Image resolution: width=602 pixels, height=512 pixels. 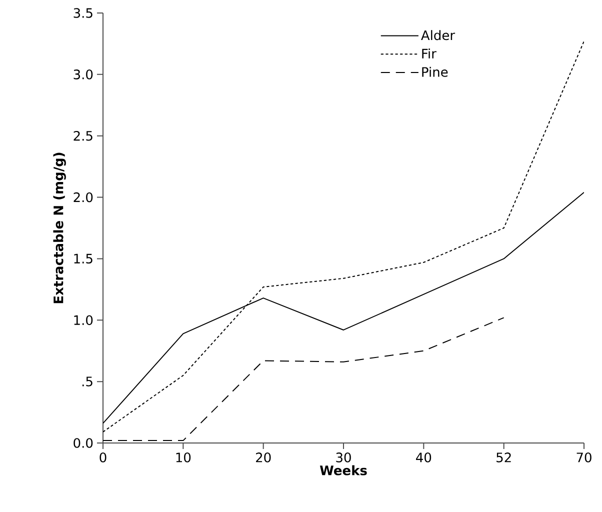 What do you see at coordinates (87, 381) in the screenshot?
I see `y-tick-label: .5` at bounding box center [87, 381].